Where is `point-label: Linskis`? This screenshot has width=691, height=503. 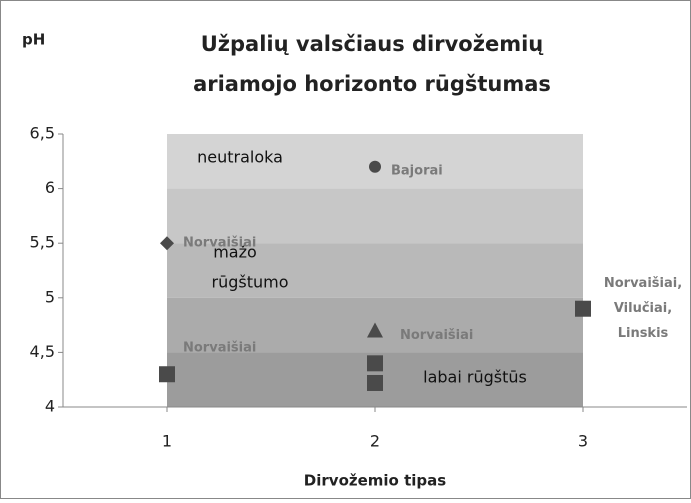 point-label: Linskis is located at coordinates (643, 333).